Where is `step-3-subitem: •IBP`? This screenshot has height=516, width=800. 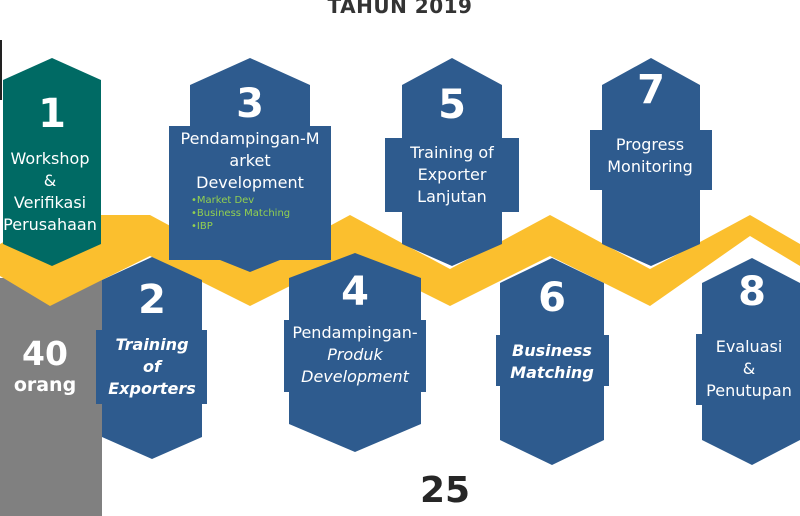
step-3-subitem: •IBP is located at coordinates (202, 226).